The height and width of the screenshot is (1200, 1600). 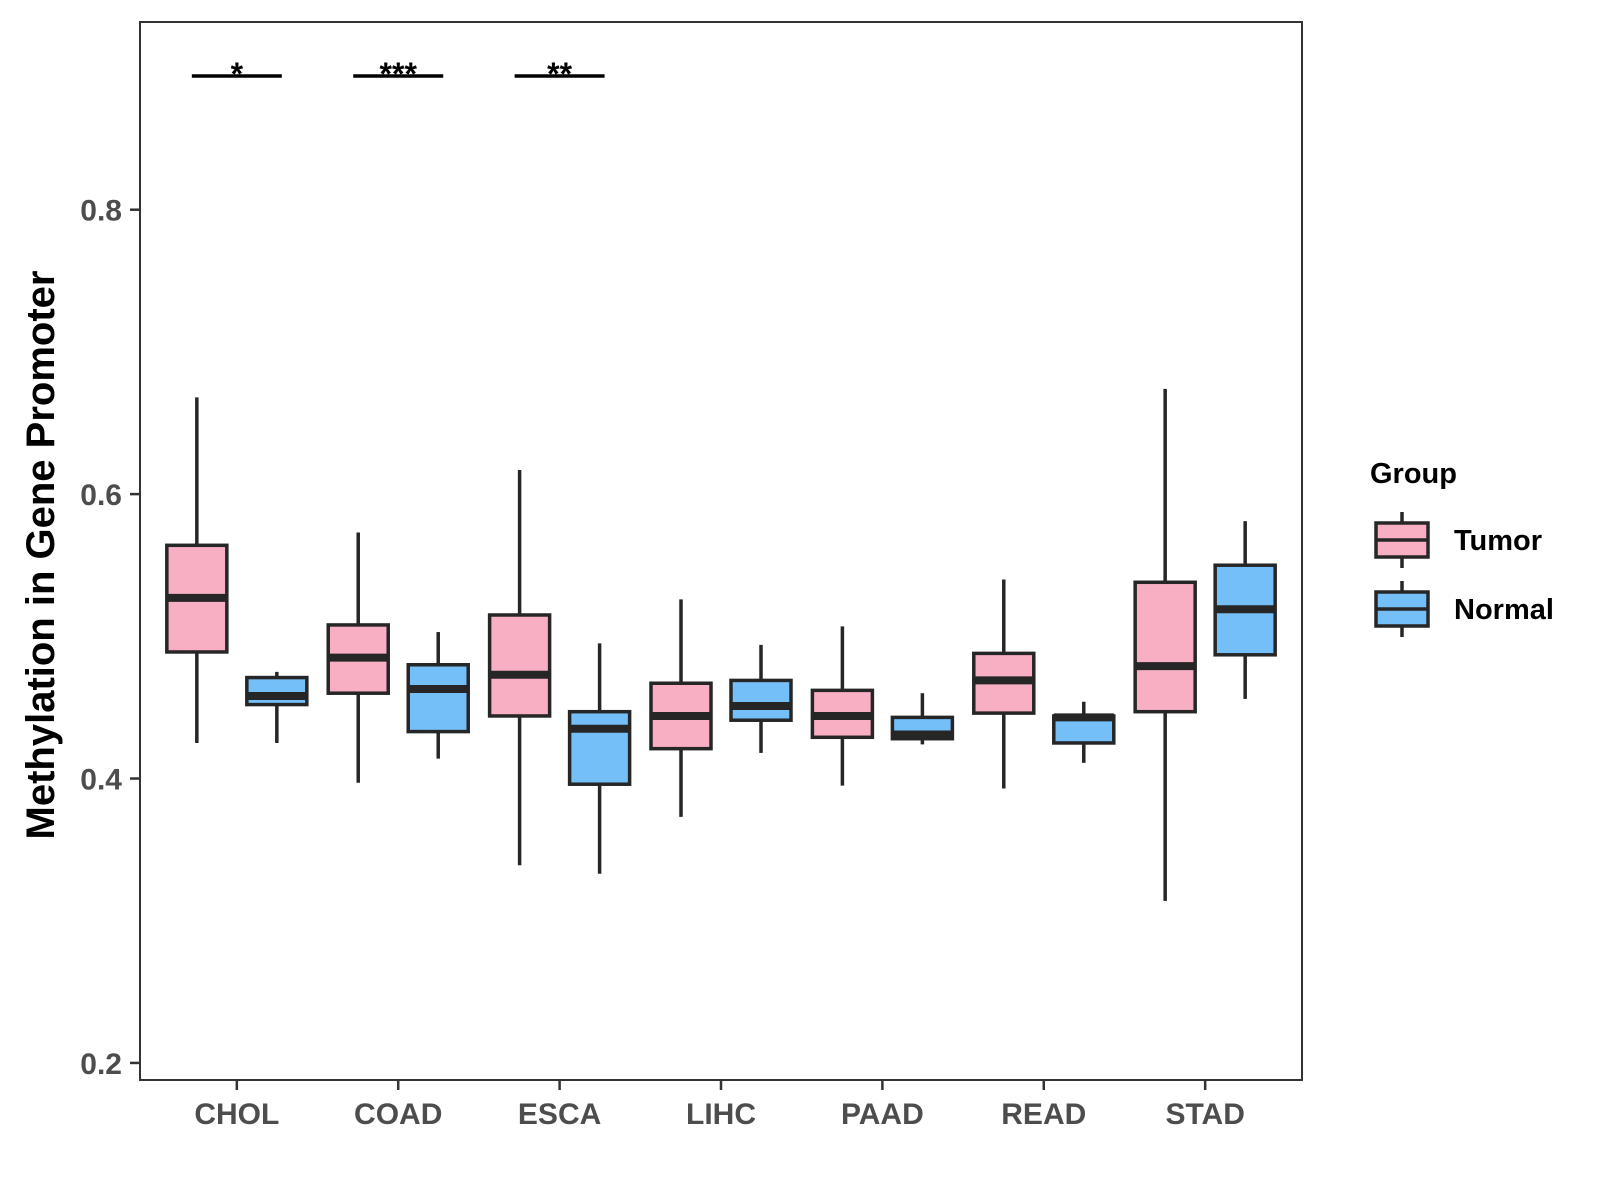 I want to click on legend: Group Tumor Normal, so click(x=1462, y=547).